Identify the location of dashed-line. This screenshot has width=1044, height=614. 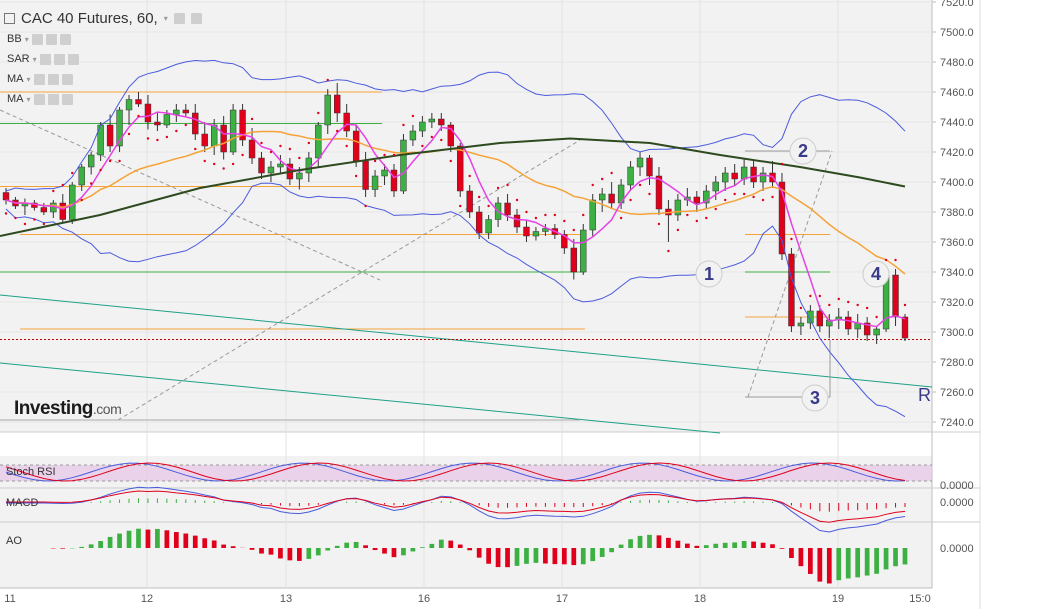
(190, 195).